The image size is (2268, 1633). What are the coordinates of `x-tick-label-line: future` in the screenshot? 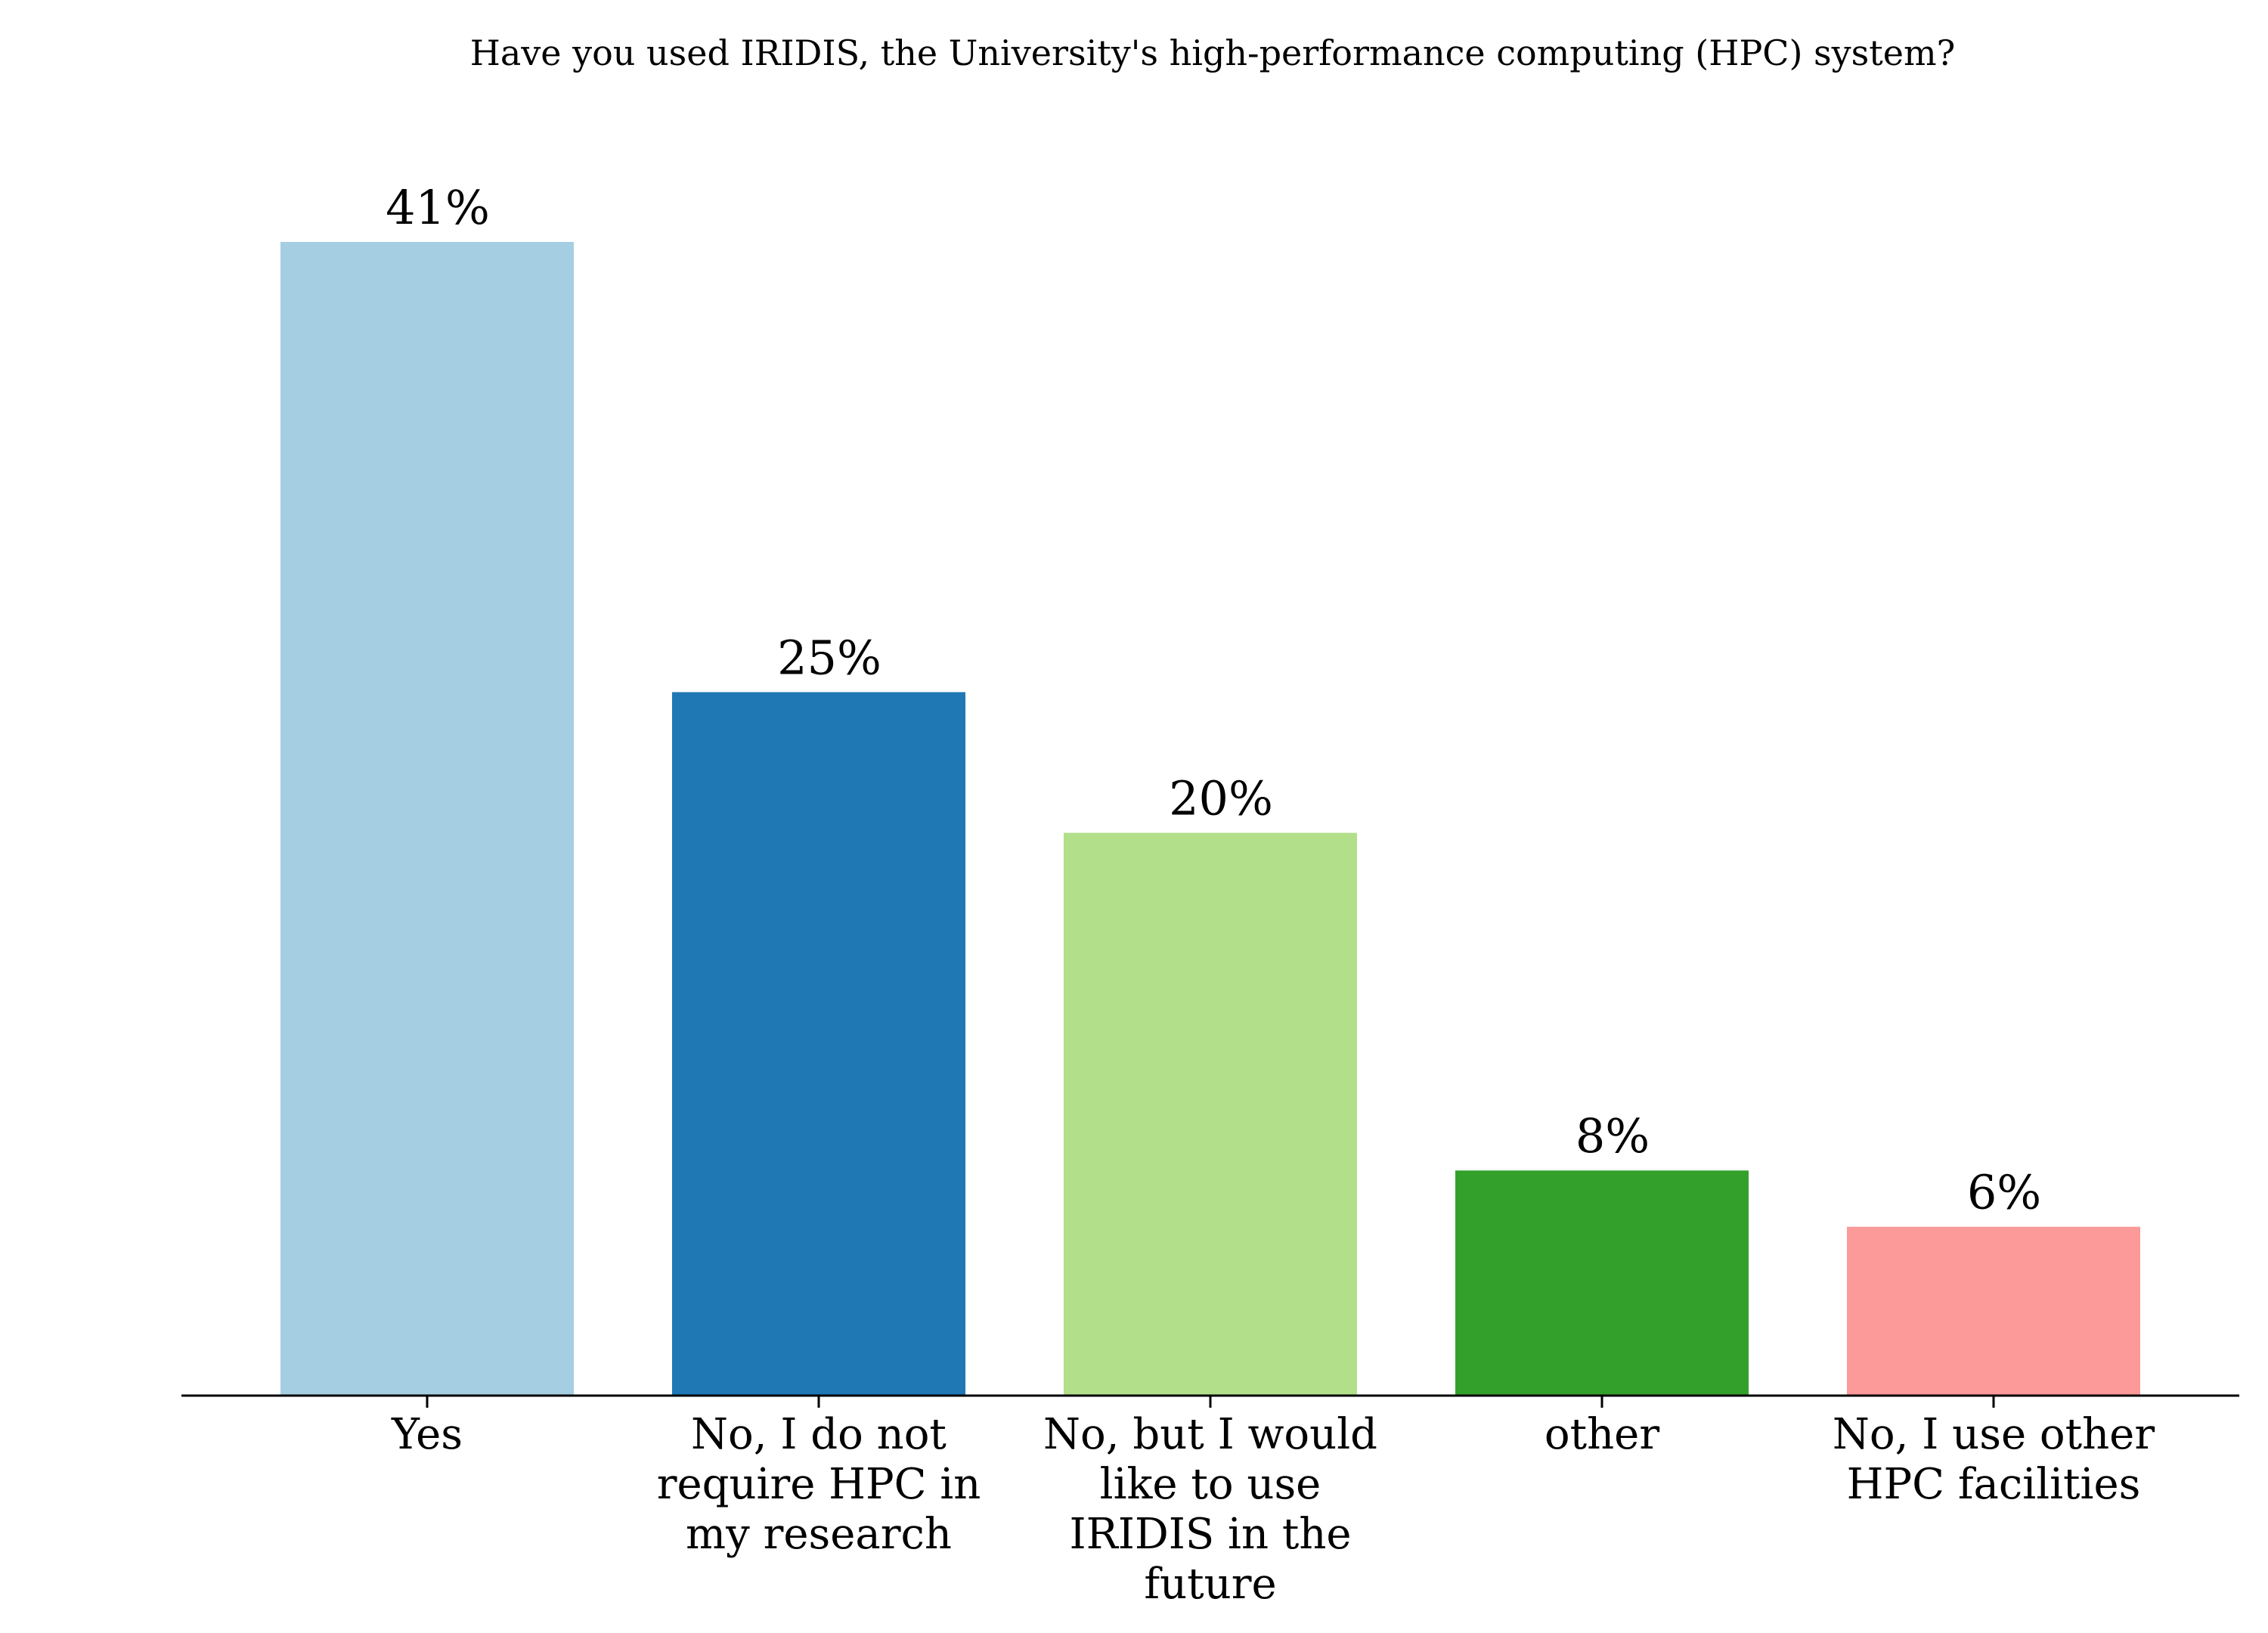 It's located at (1210, 1584).